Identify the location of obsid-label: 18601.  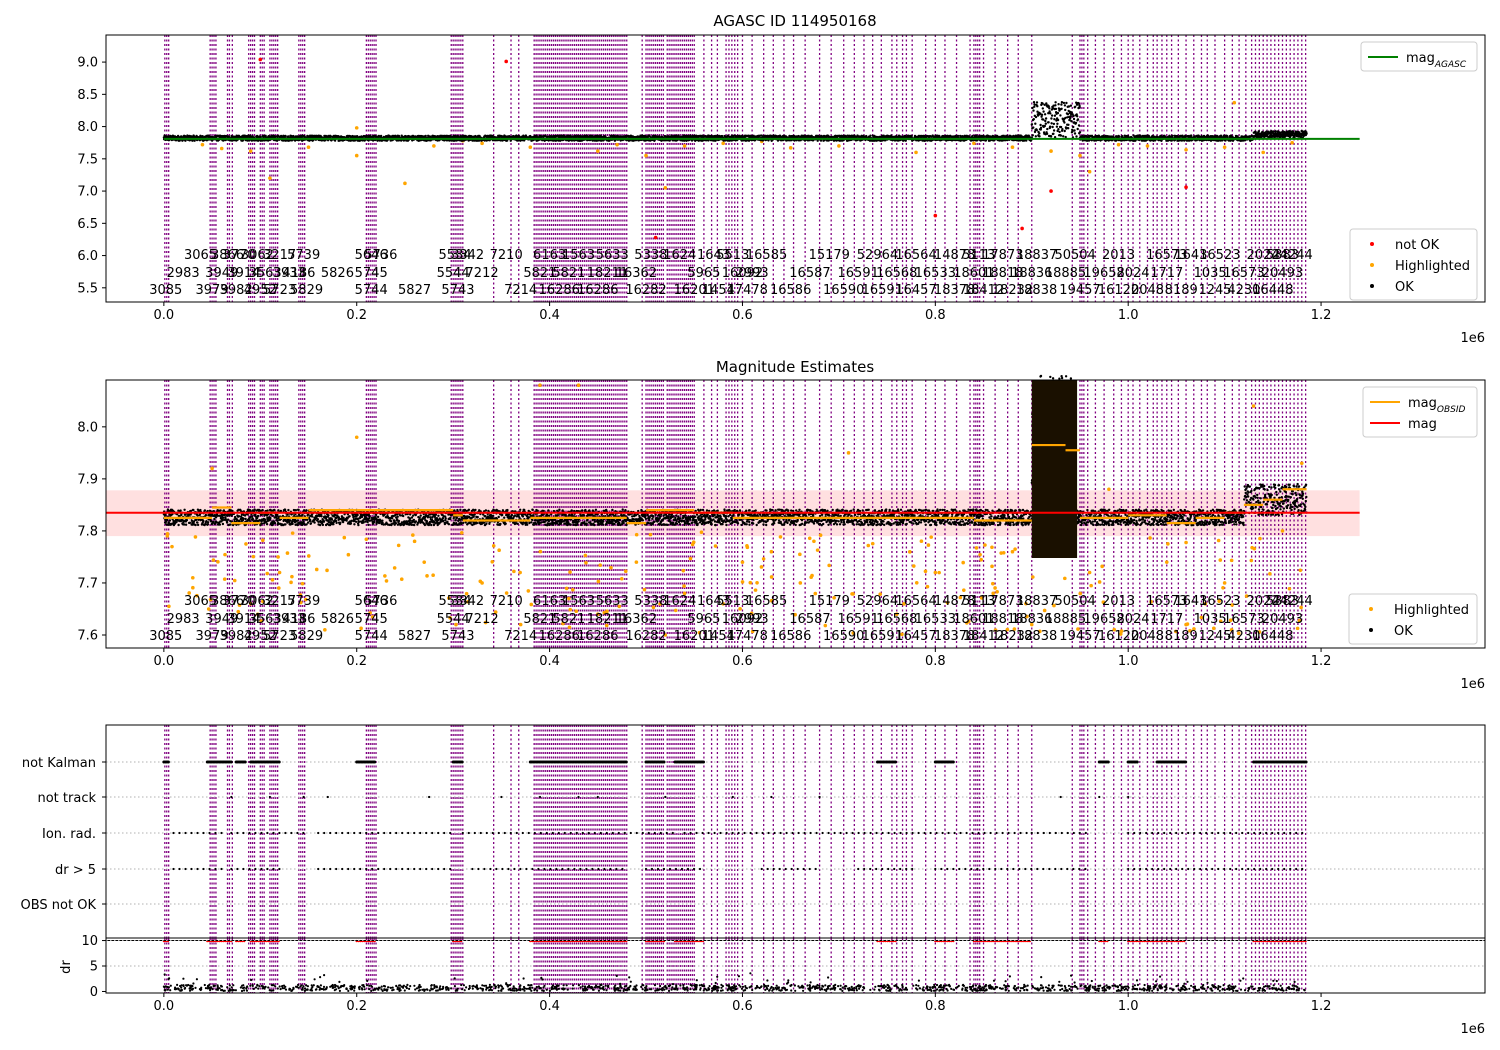
(973, 273).